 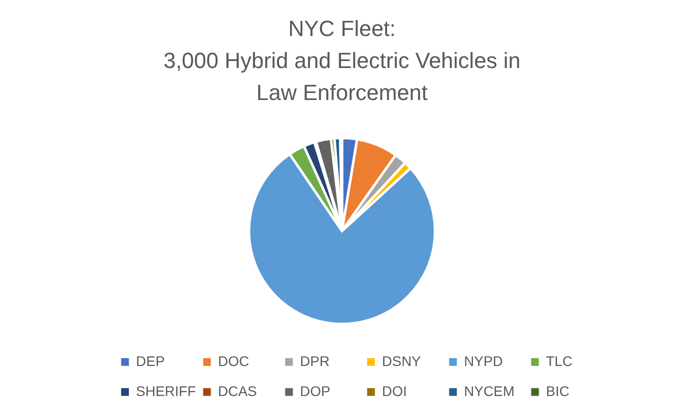 What do you see at coordinates (234, 361) in the screenshot?
I see `legend-label: DOC` at bounding box center [234, 361].